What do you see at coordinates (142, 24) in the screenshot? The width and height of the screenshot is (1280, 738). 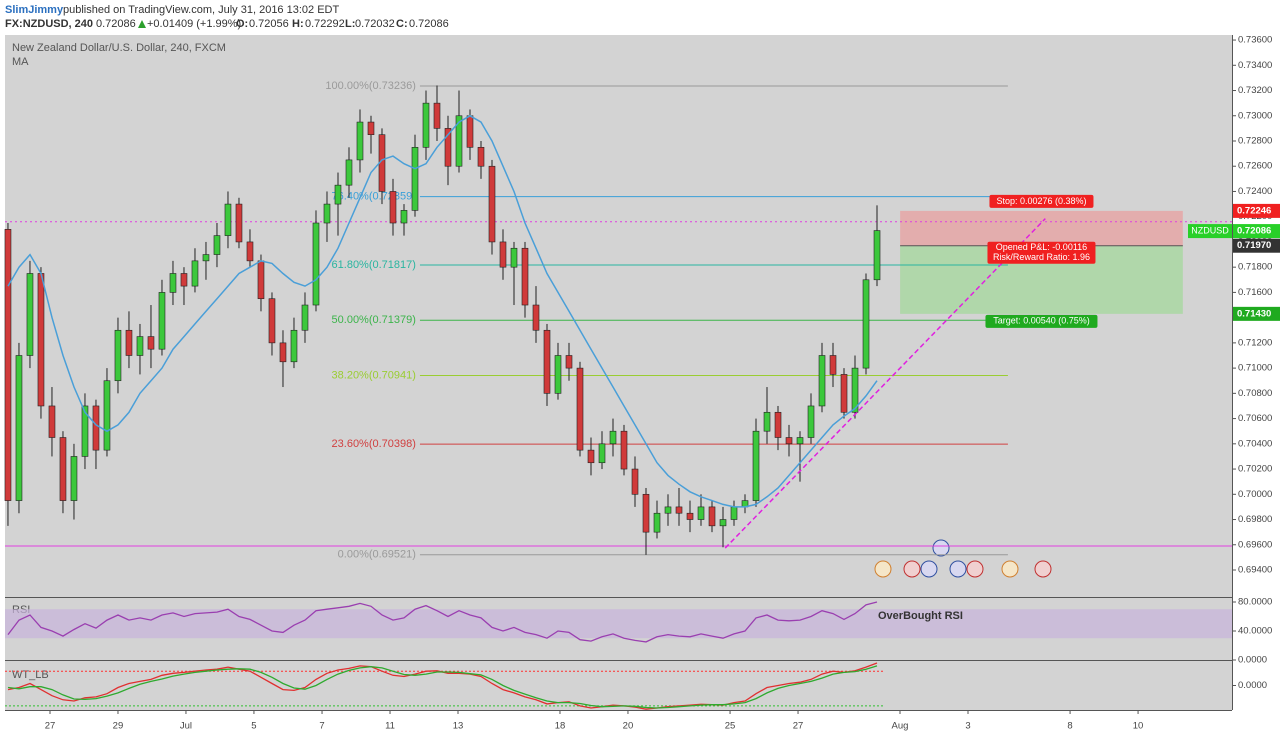 I see `up-arrow` at bounding box center [142, 24].